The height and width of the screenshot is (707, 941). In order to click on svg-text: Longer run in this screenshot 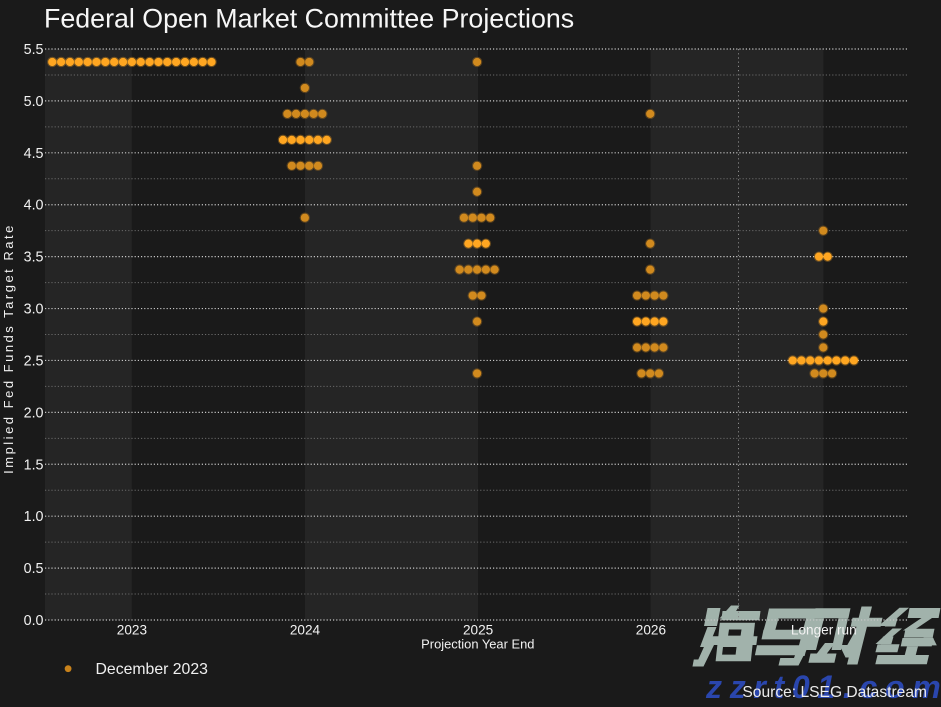, I will do `click(824, 629)`.